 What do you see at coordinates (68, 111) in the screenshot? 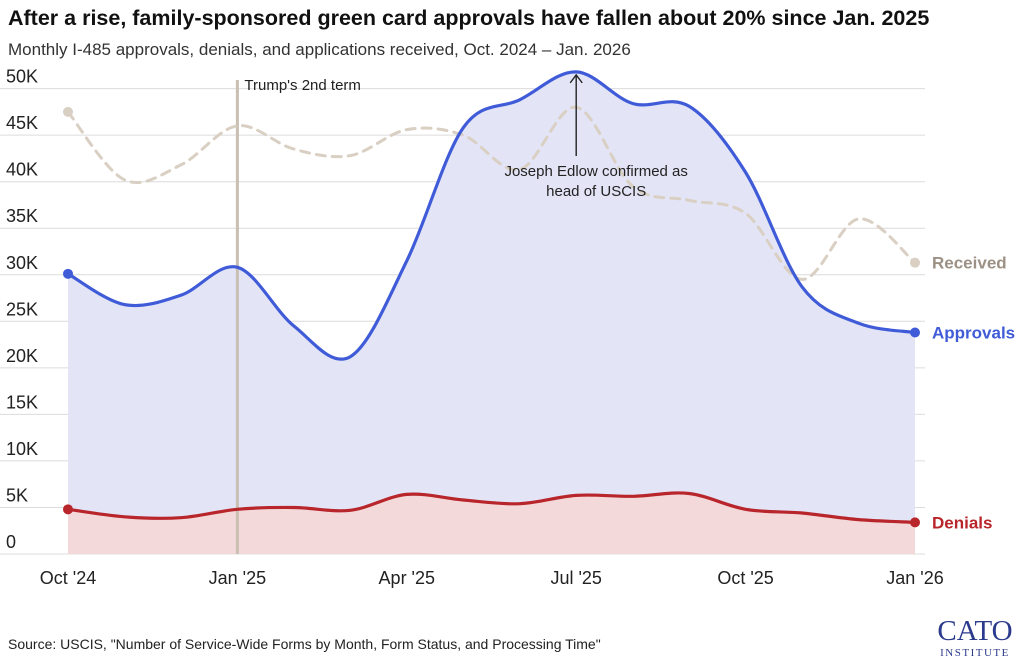
I see `received-start-point` at bounding box center [68, 111].